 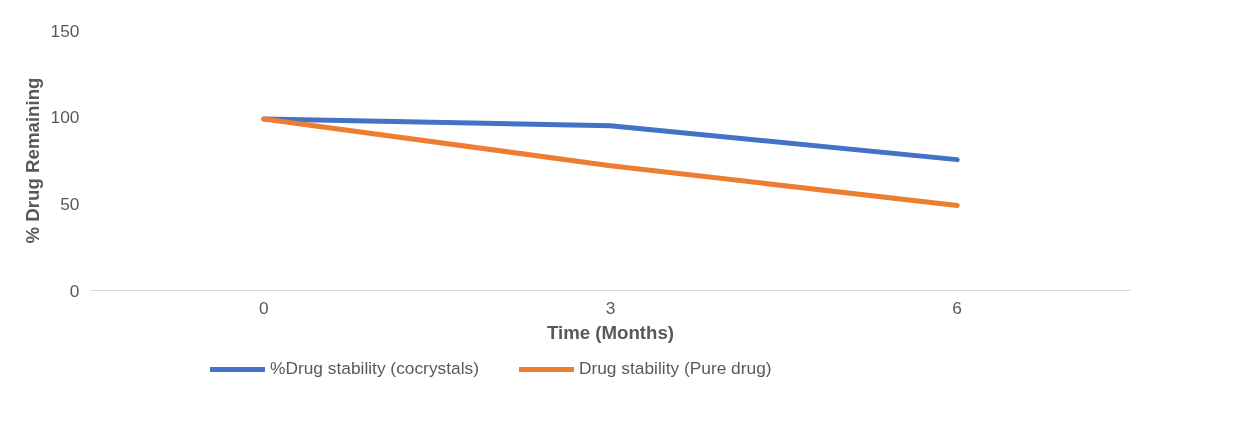 What do you see at coordinates (65, 30) in the screenshot?
I see `y-tick-label: 150` at bounding box center [65, 30].